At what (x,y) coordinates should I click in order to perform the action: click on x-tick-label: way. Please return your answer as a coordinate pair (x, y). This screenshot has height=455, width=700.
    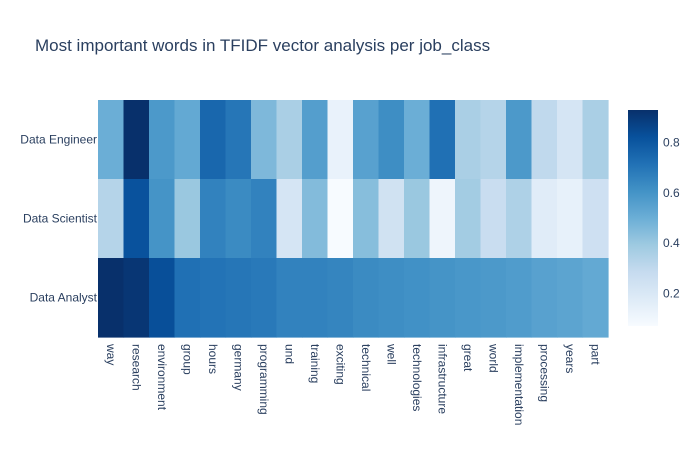
    Looking at the image, I should click on (111, 354).